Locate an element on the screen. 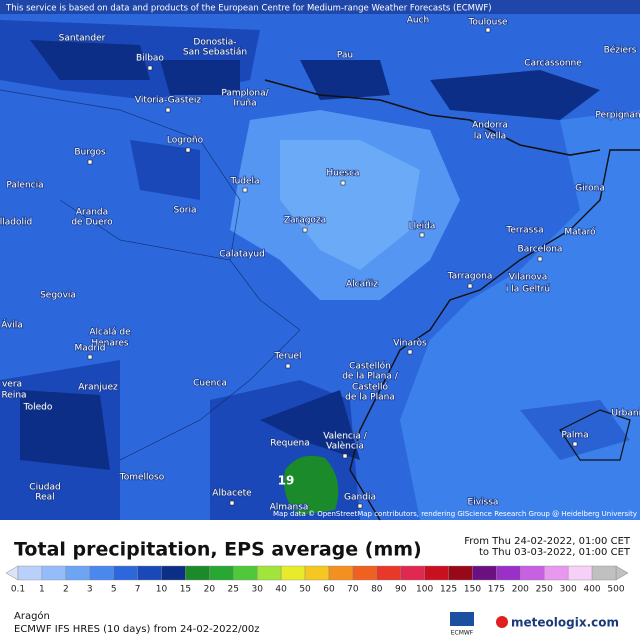  city-label: Ávila is located at coordinates (11, 325).